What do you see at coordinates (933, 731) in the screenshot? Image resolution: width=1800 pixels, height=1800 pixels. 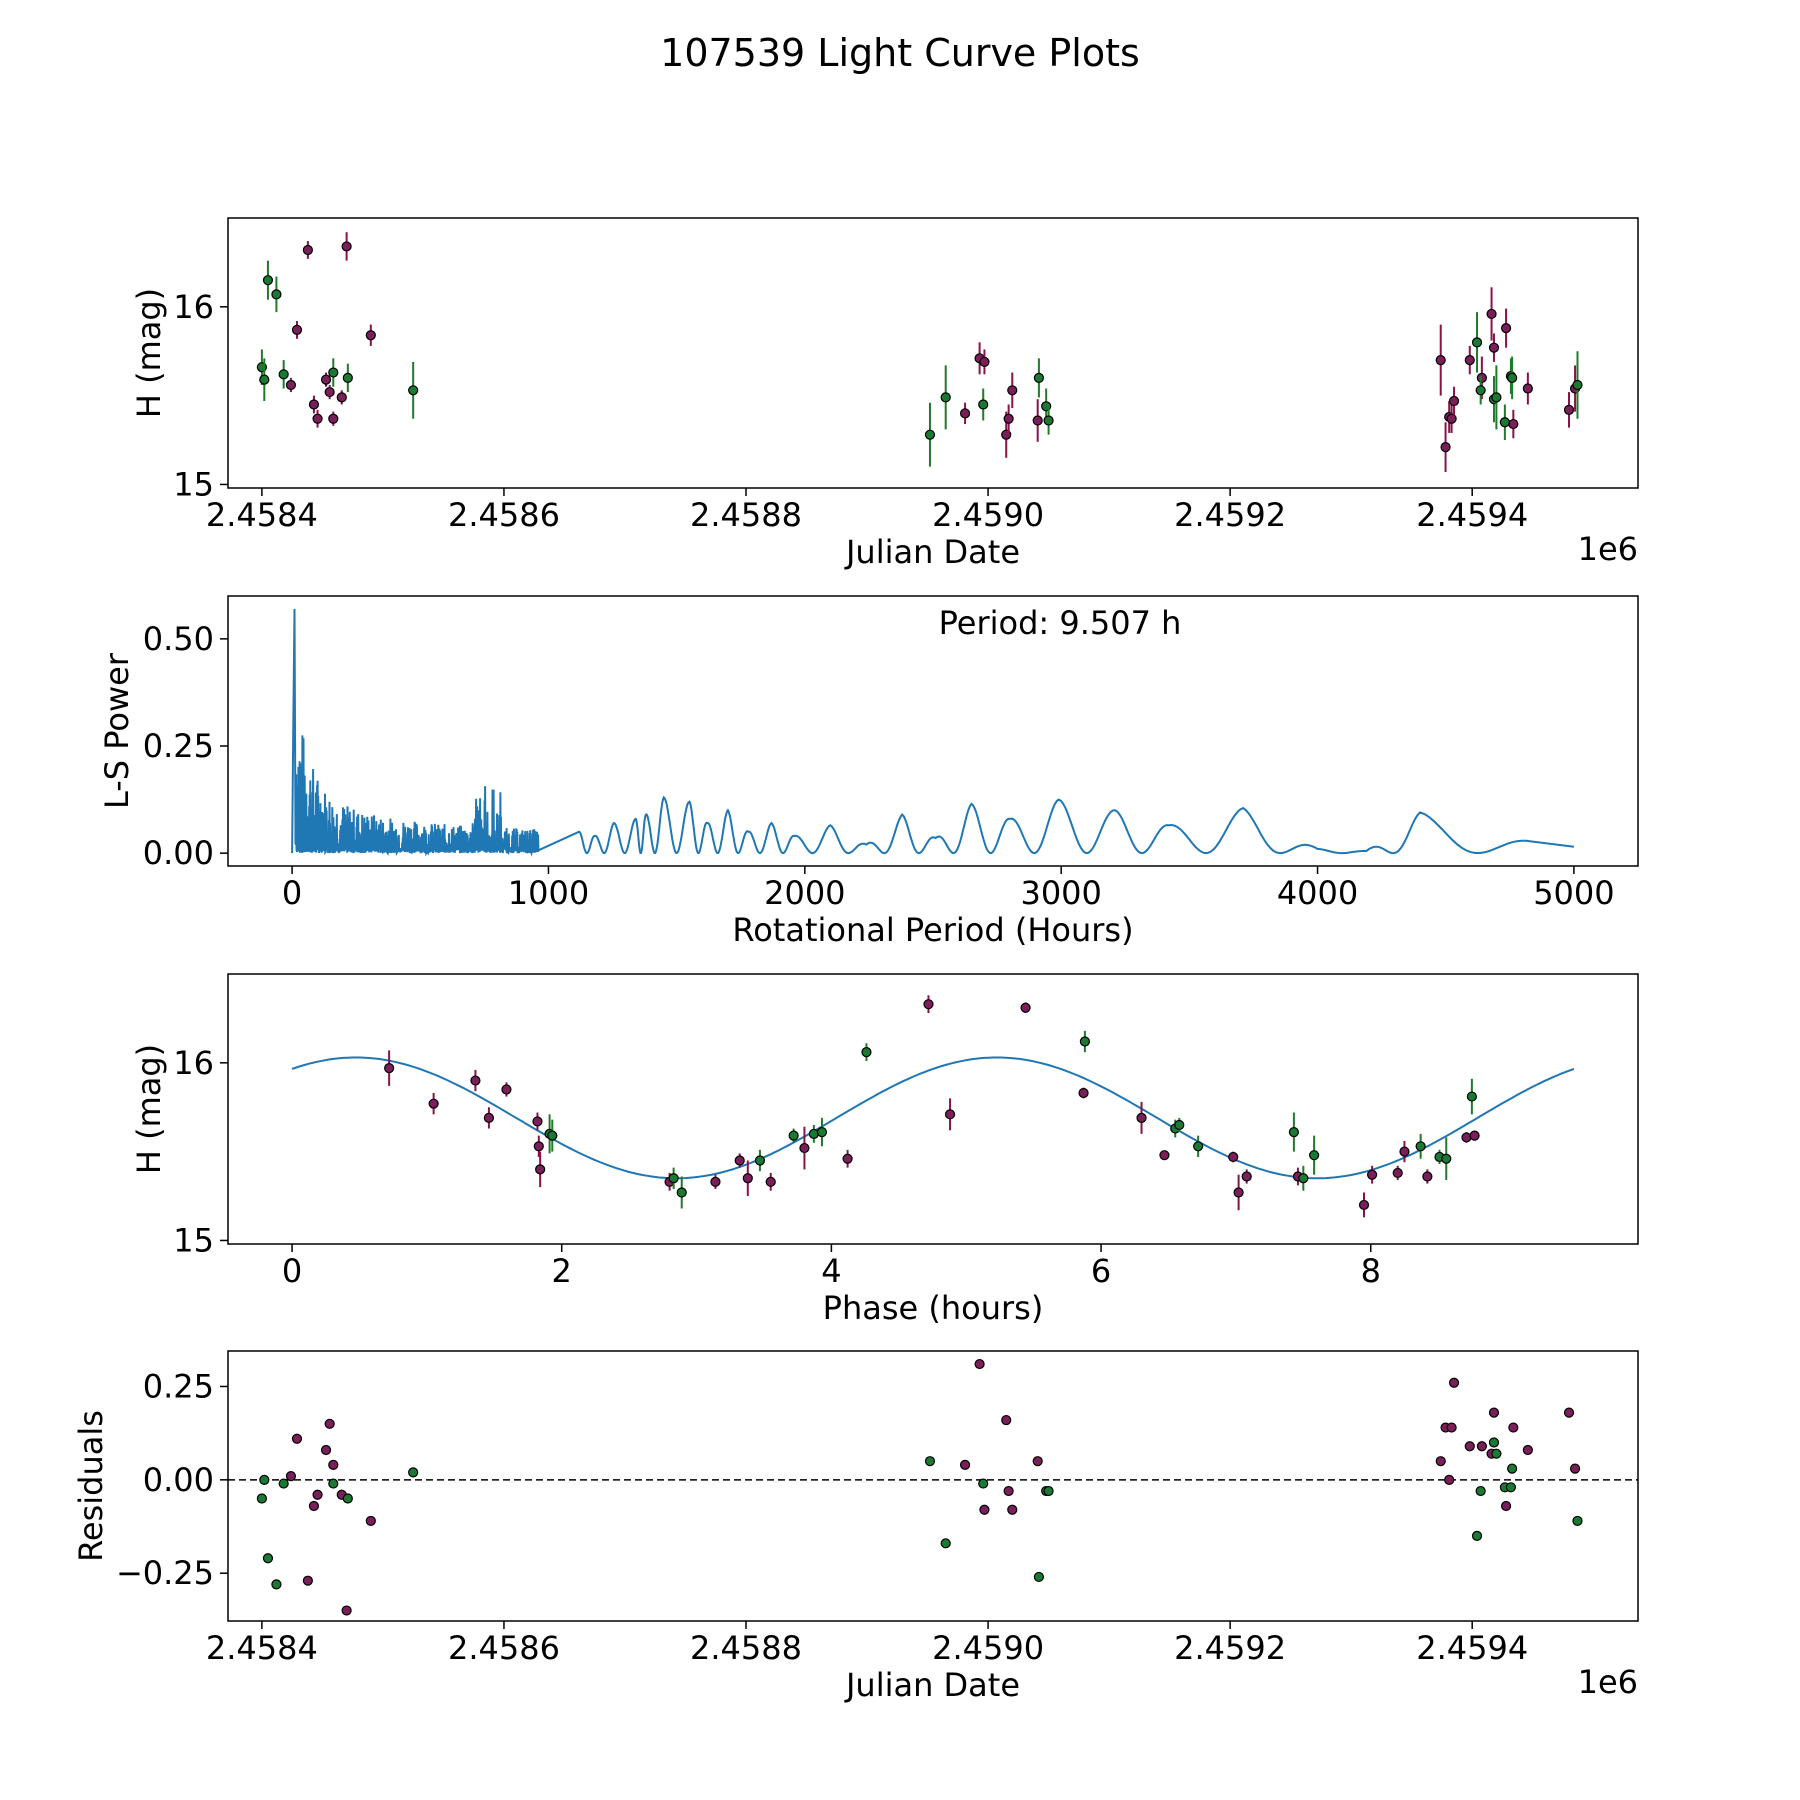 I see `periodogram-frame` at bounding box center [933, 731].